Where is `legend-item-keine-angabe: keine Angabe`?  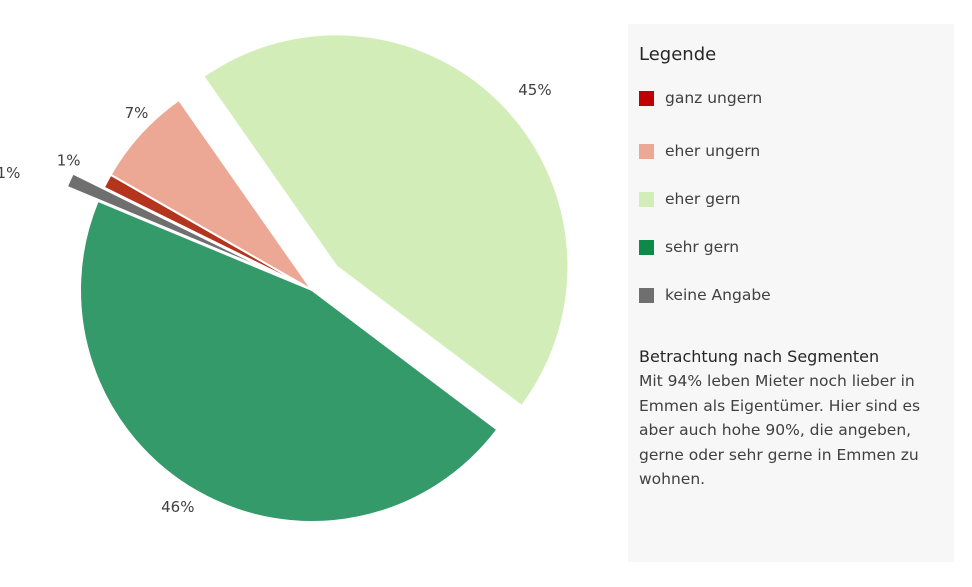 legend-item-keine-angabe: keine Angabe is located at coordinates (796, 295).